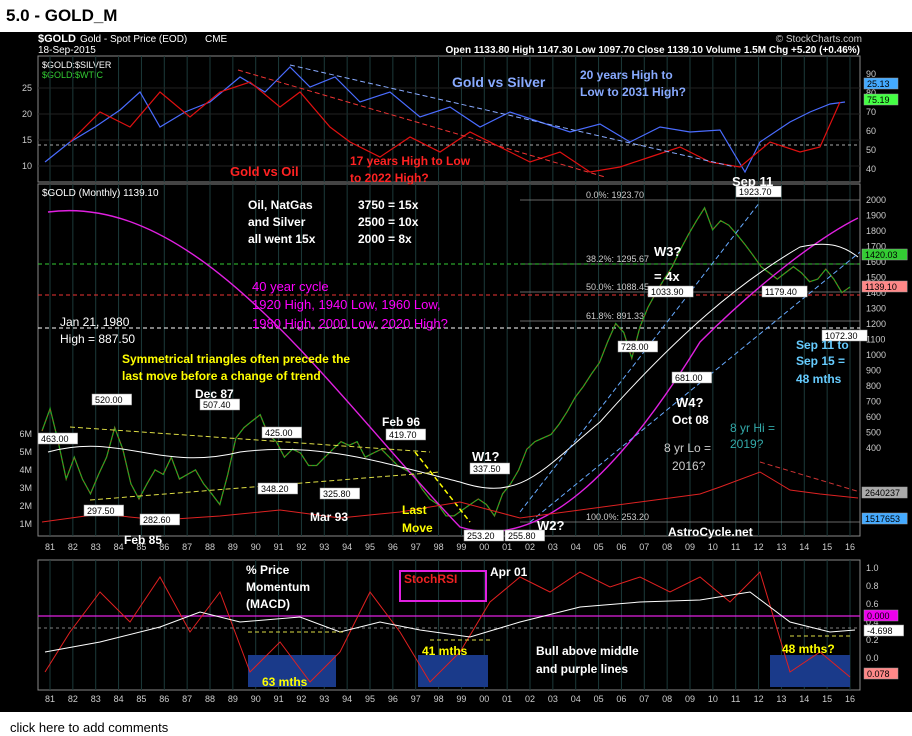  What do you see at coordinates (781, 699) in the screenshot?
I see `x-tick-label-bottom: 13` at bounding box center [781, 699].